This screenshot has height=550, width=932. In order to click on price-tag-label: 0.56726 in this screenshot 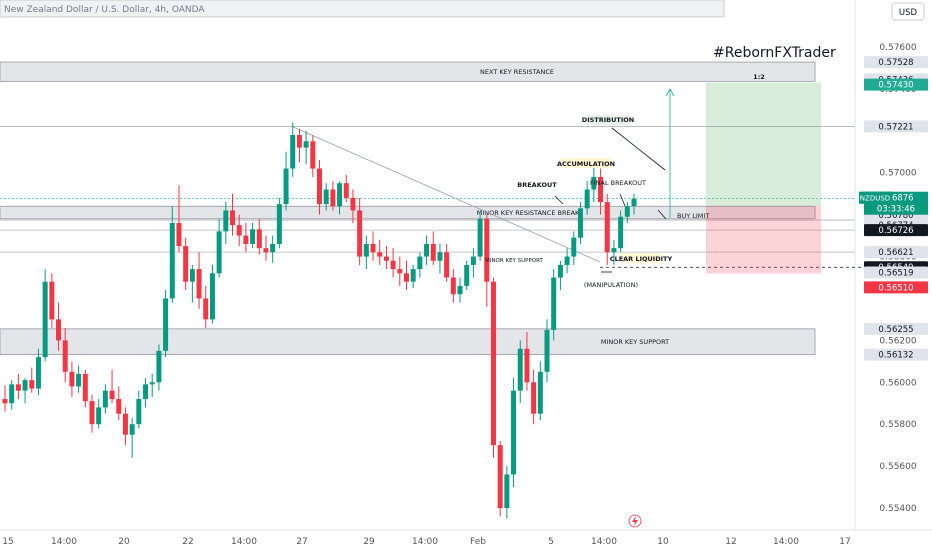, I will do `click(895, 231)`.